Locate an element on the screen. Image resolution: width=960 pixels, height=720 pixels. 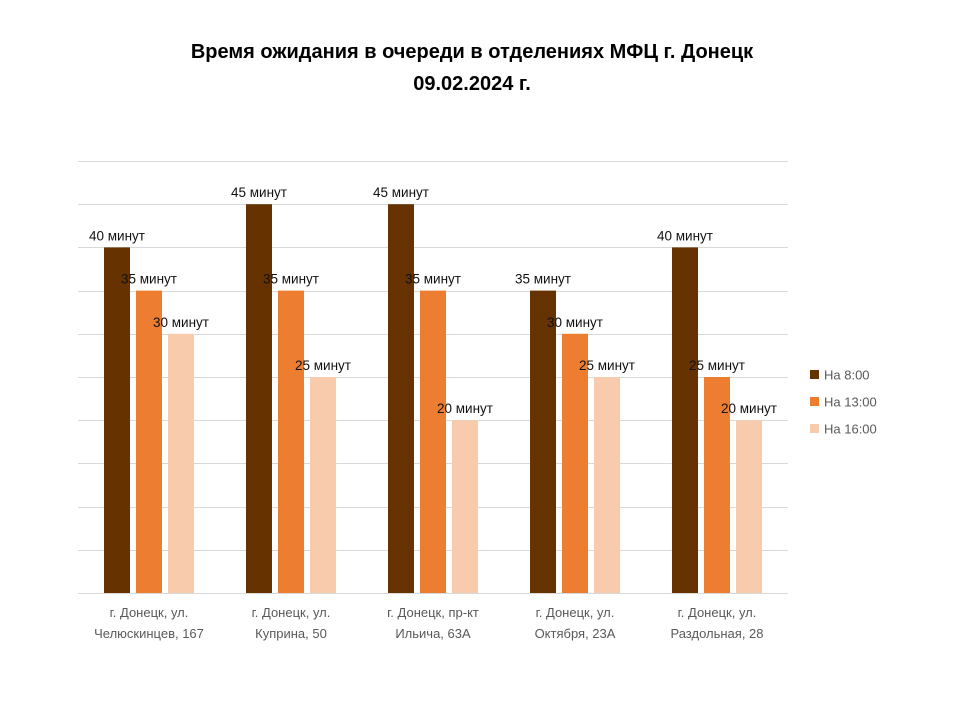
legend-label: На 16:00 is located at coordinates (850, 429).